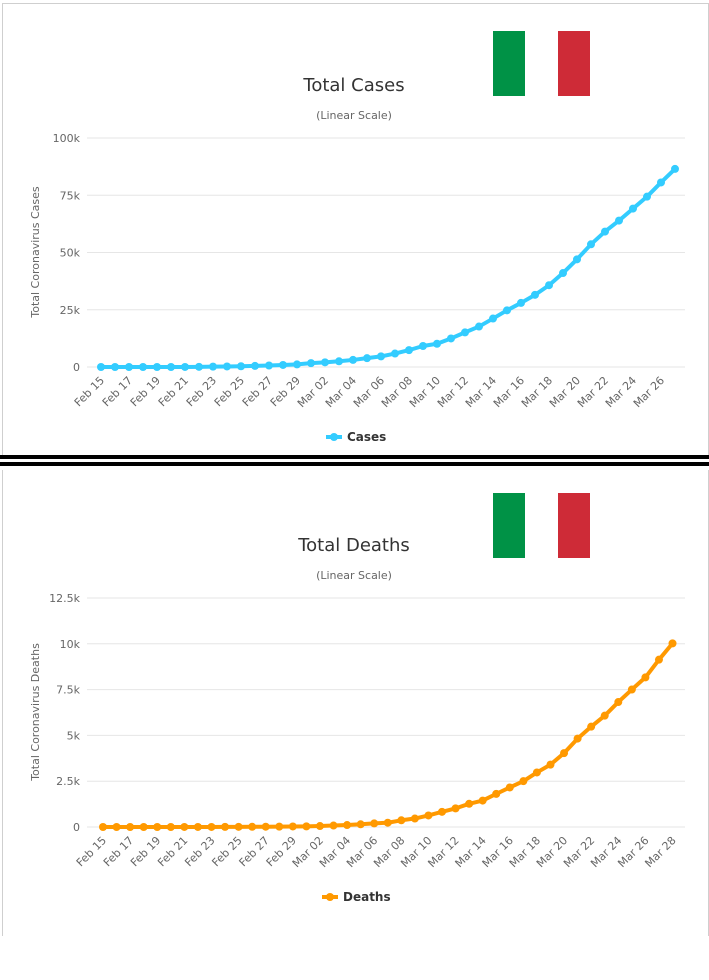 The image size is (709, 980). What do you see at coordinates (201, 391) in the screenshot?
I see `x-tick-label: Feb 23` at bounding box center [201, 391].